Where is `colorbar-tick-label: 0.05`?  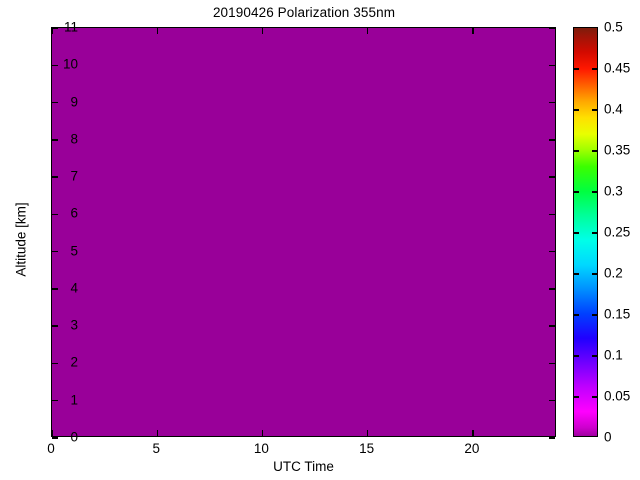
colorbar-tick-label: 0.05 is located at coordinates (617, 396).